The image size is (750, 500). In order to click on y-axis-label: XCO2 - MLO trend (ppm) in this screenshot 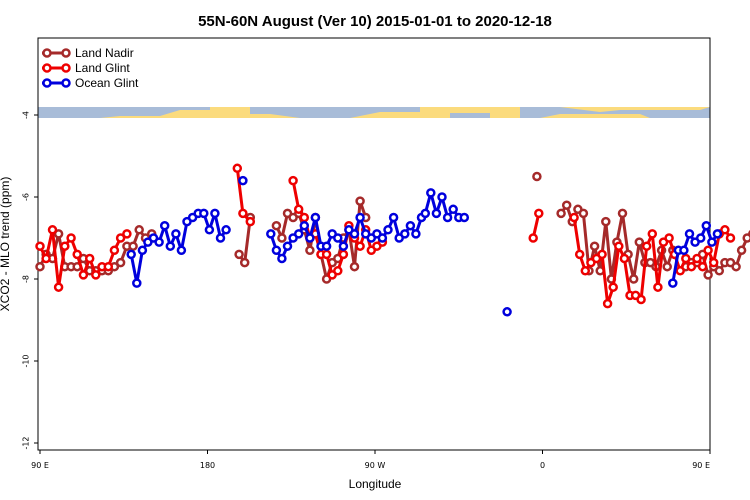, I will do `click(6, 244)`.